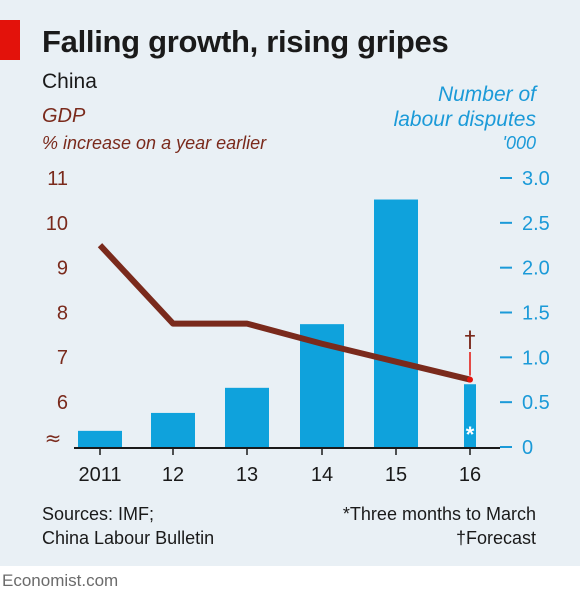 The image size is (580, 598). What do you see at coordinates (536, 269) in the screenshot?
I see `right-tick-label: 2.0` at bounding box center [536, 269].